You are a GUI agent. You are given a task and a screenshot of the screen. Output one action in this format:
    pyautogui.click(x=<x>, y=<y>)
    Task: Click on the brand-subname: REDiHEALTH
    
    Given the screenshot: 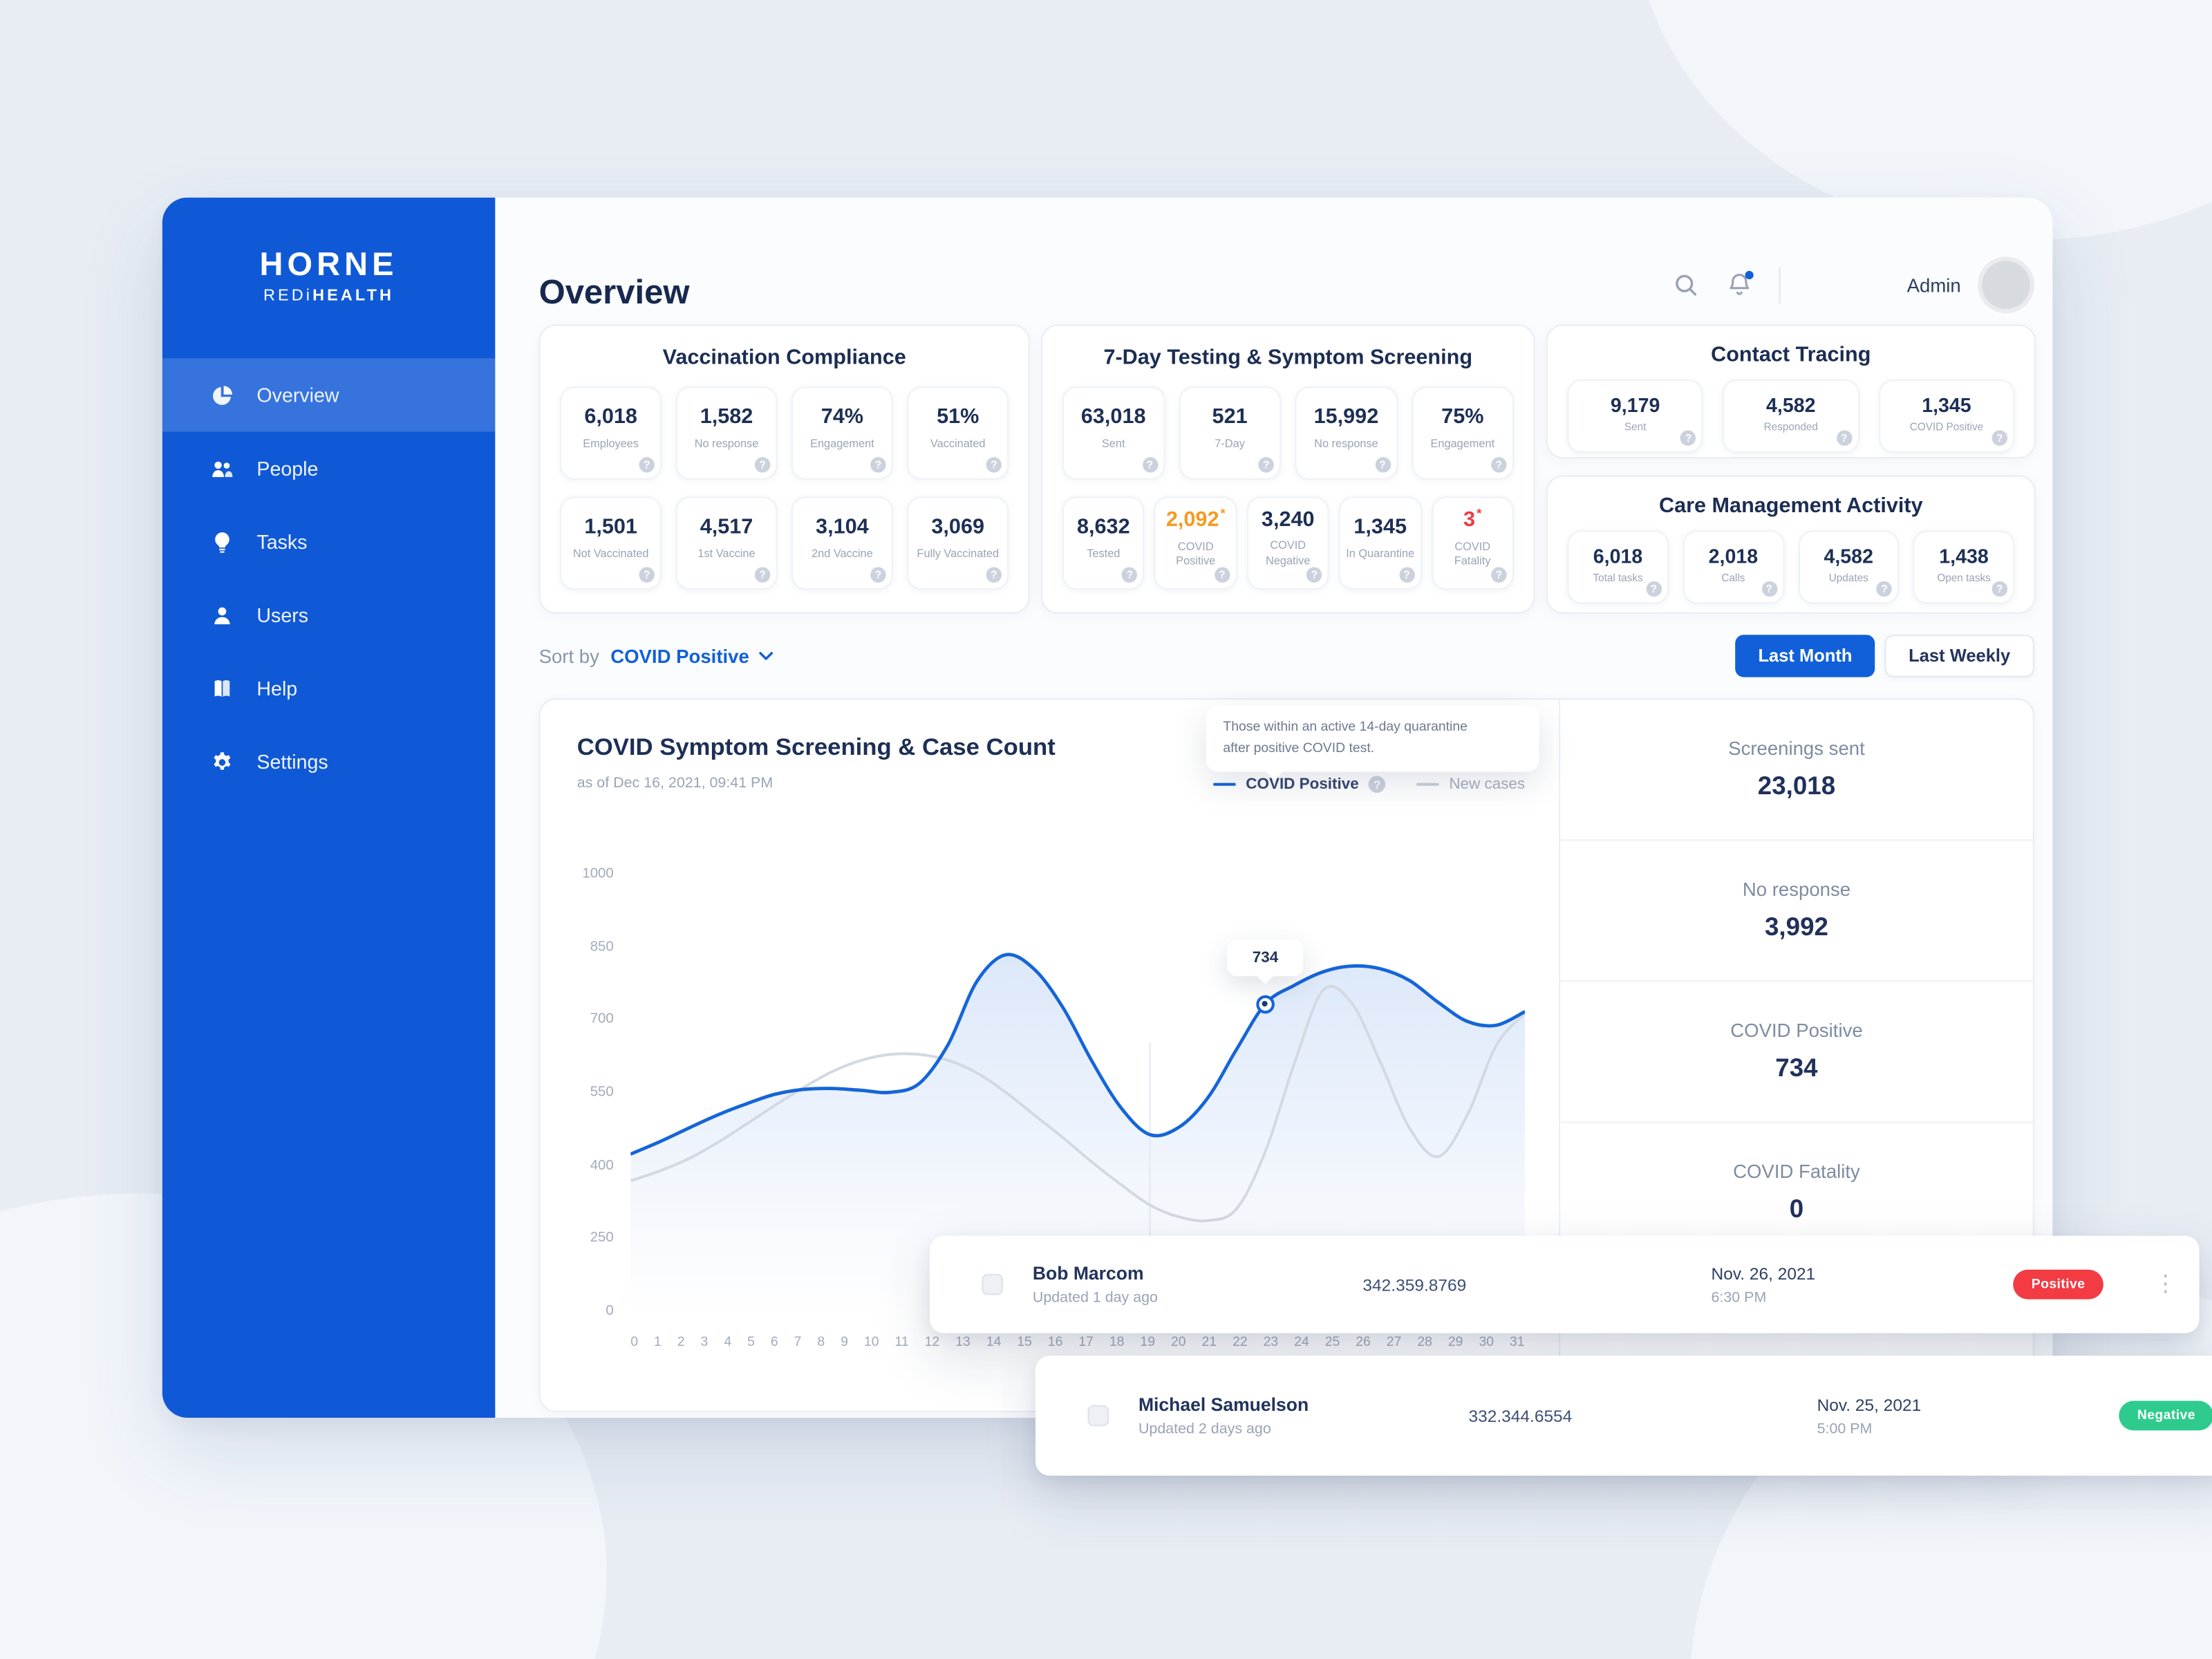 What is the action you would take?
    pyautogui.click(x=329, y=296)
    